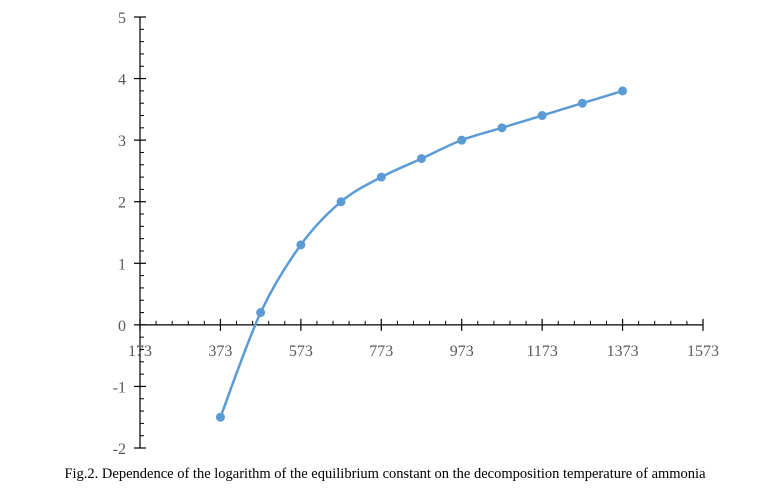 The height and width of the screenshot is (496, 770). Describe the element at coordinates (462, 351) in the screenshot. I see `x-tick-label: 973` at that location.